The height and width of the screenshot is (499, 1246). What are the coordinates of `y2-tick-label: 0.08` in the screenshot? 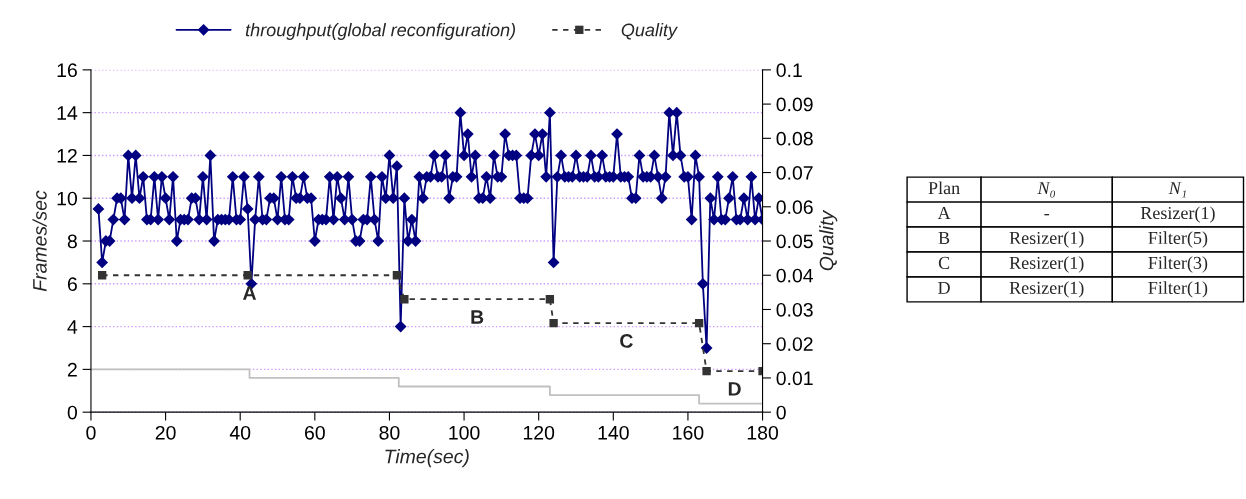 It's located at (794, 138).